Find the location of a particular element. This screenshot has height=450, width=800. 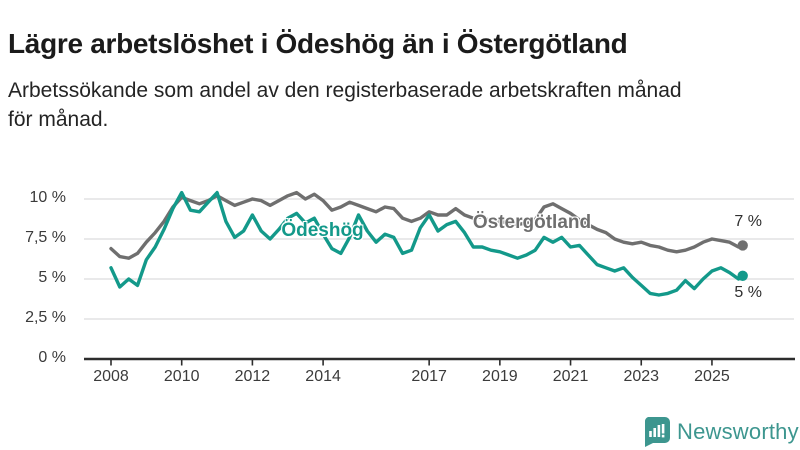

newsworthy-logo: Newsworthy is located at coordinates (721, 432).